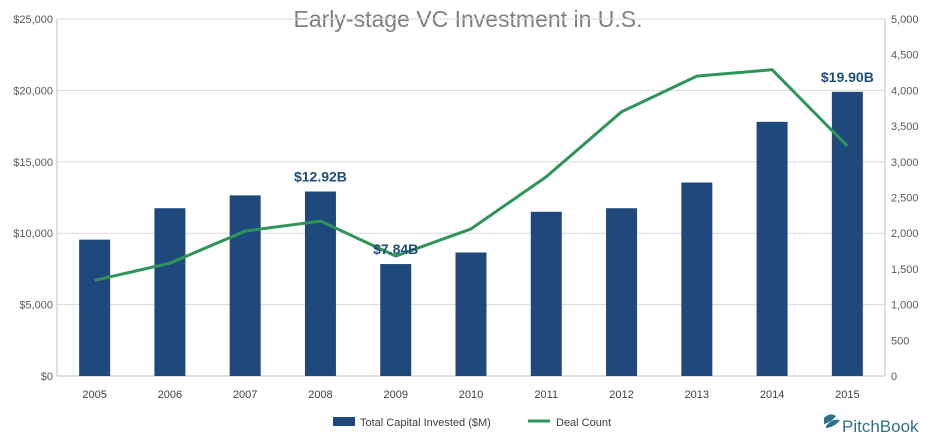 This screenshot has height=437, width=944. Describe the element at coordinates (847, 395) in the screenshot. I see `x-tick-label: 2015` at that location.